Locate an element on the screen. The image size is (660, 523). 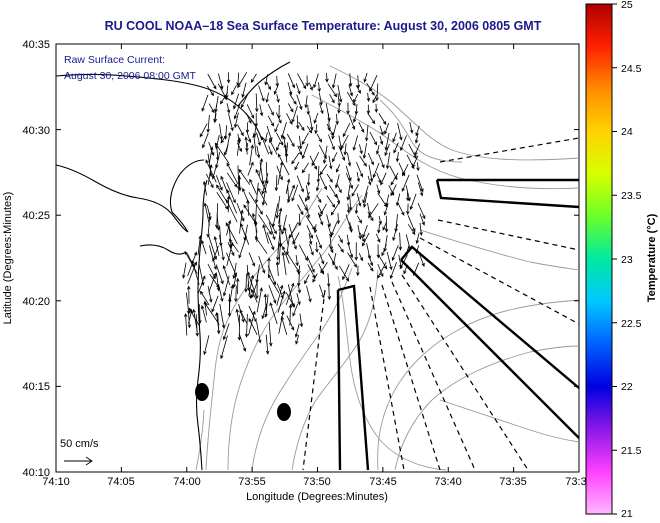
x-tick-label: 74:00 is located at coordinates (187, 482).